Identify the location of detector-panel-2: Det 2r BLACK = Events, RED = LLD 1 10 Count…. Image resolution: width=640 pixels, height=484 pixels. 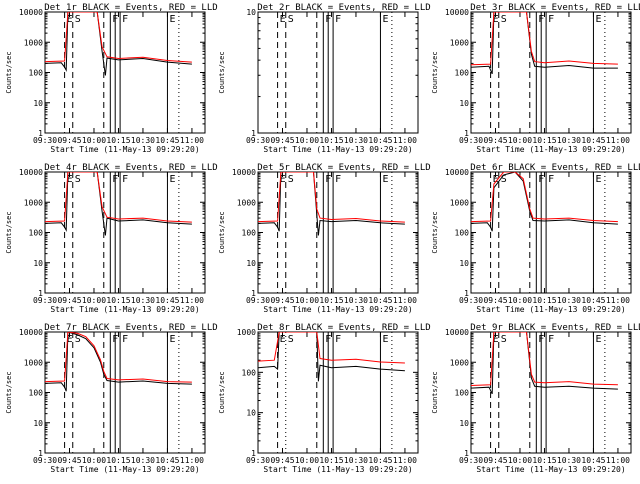
(324, 78).